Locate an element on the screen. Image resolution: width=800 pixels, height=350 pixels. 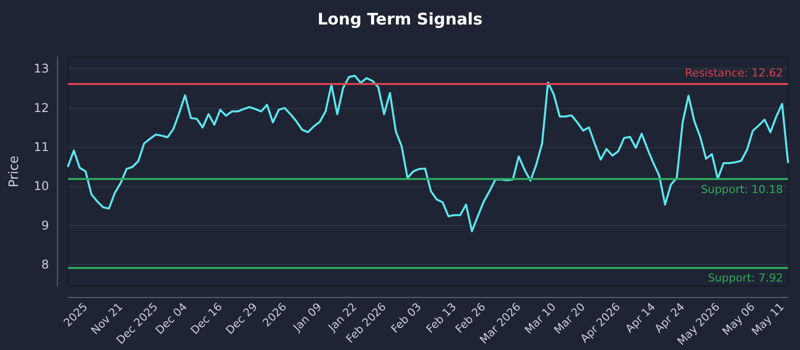
x-tick-label: Dec 16 is located at coordinates (206, 318).